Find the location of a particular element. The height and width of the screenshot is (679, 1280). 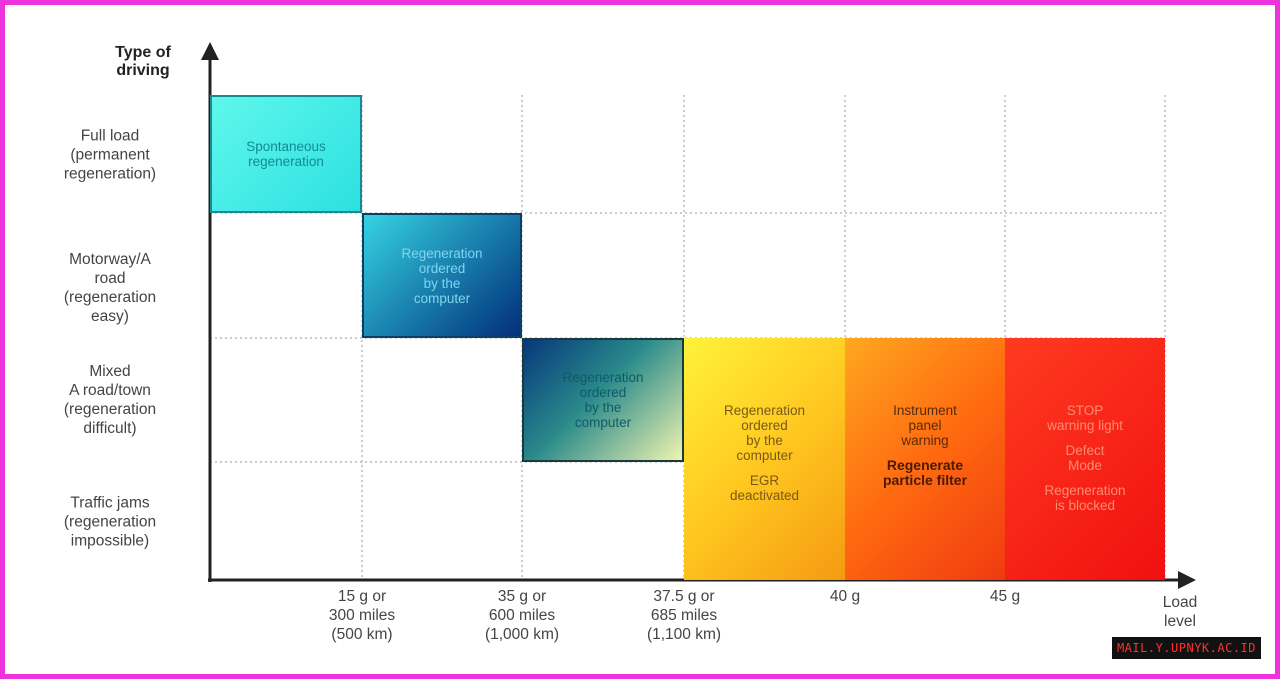

box-paragraph: EGR deactivated is located at coordinates (764, 488).